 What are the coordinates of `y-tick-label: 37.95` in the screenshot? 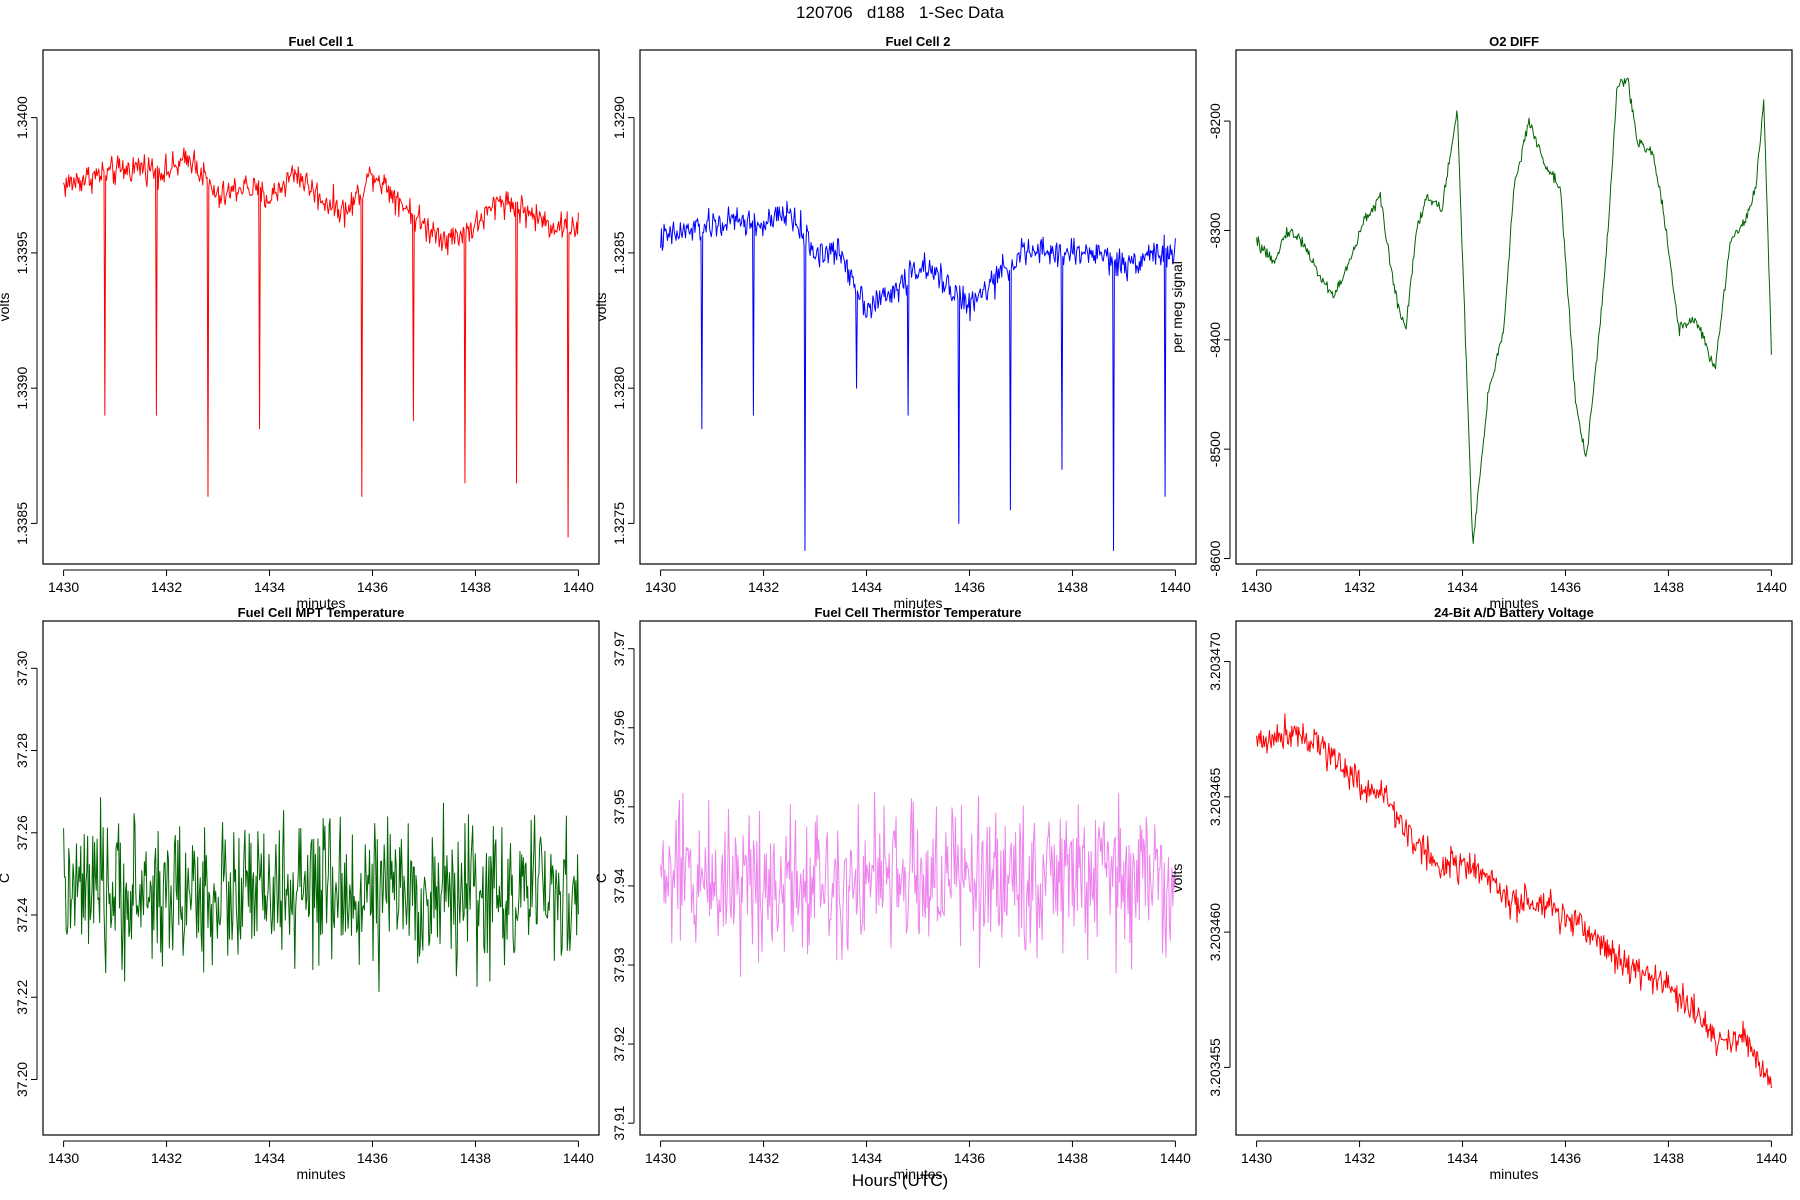 It's located at (619, 806).